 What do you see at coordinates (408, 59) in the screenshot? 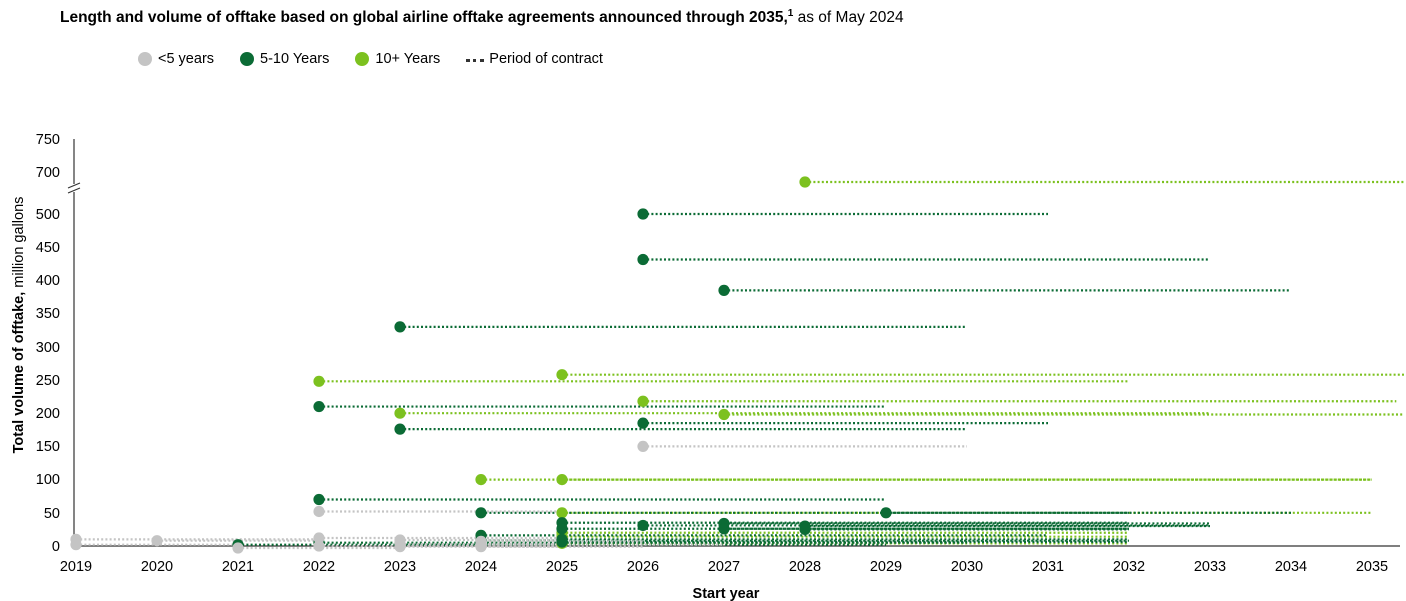
I see `legend-label-long: 10+ Years` at bounding box center [408, 59].